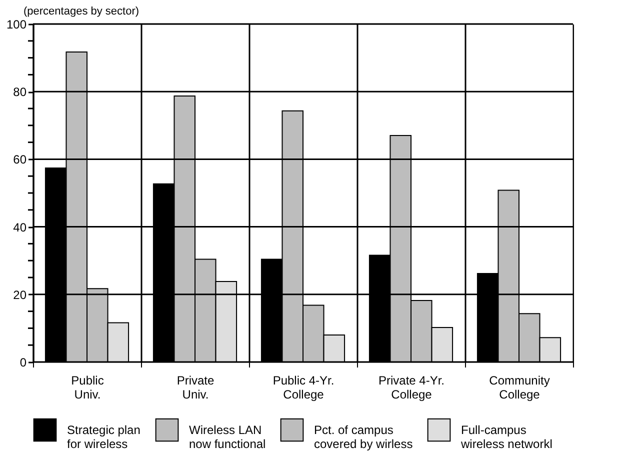 The height and width of the screenshot is (466, 621). I want to click on y-tick-label: 40, so click(20, 227).